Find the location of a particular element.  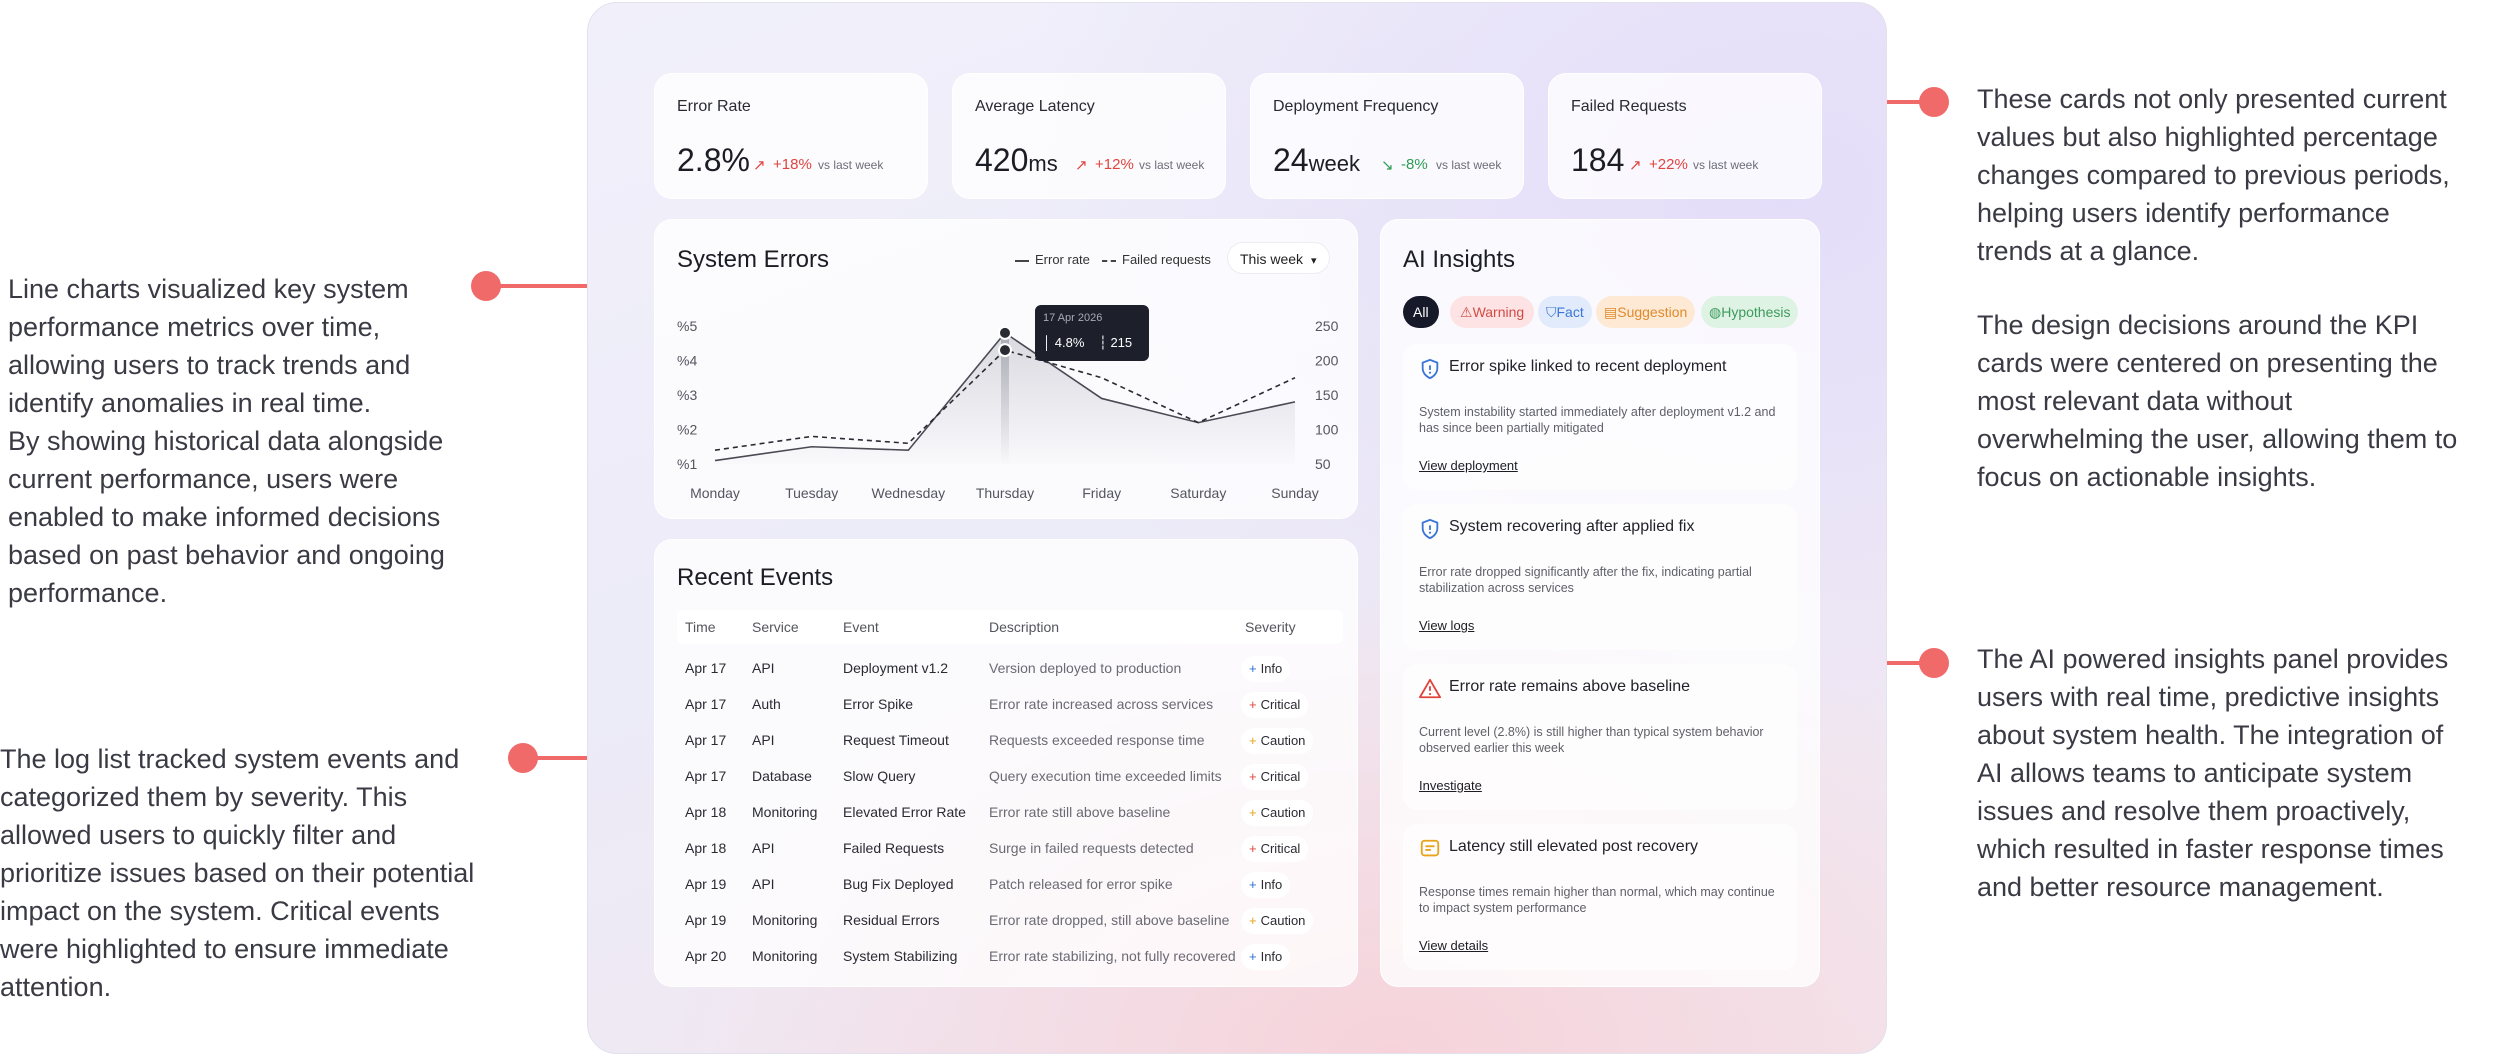

legend-failed-requests: Failed requests is located at coordinates (1156, 259).